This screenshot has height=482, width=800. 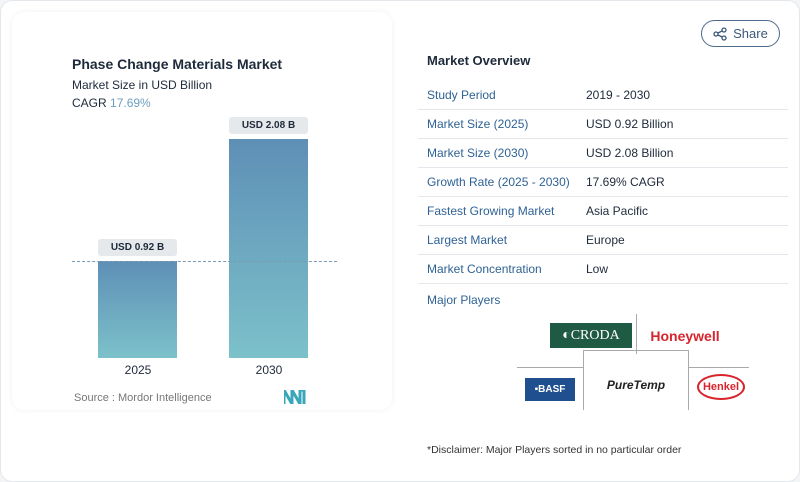 I want to click on row-value: Asia Pacific, so click(x=617, y=211).